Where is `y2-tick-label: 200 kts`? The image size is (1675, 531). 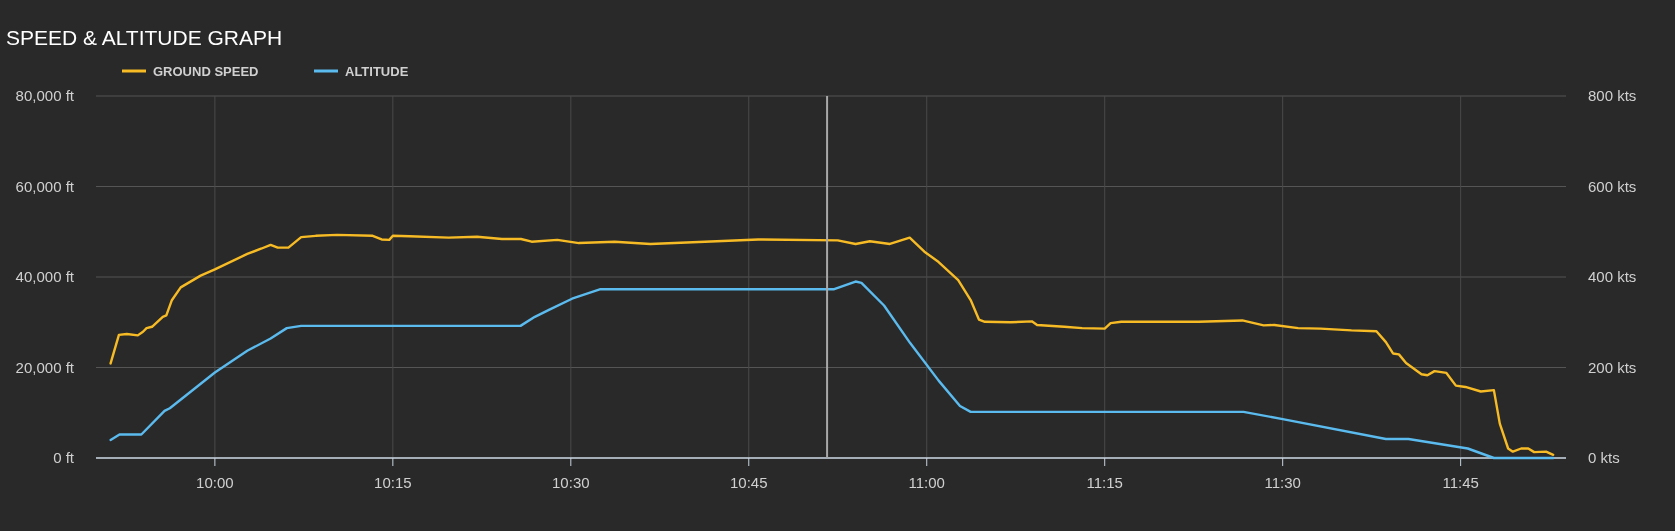 y2-tick-label: 200 kts is located at coordinates (1612, 367).